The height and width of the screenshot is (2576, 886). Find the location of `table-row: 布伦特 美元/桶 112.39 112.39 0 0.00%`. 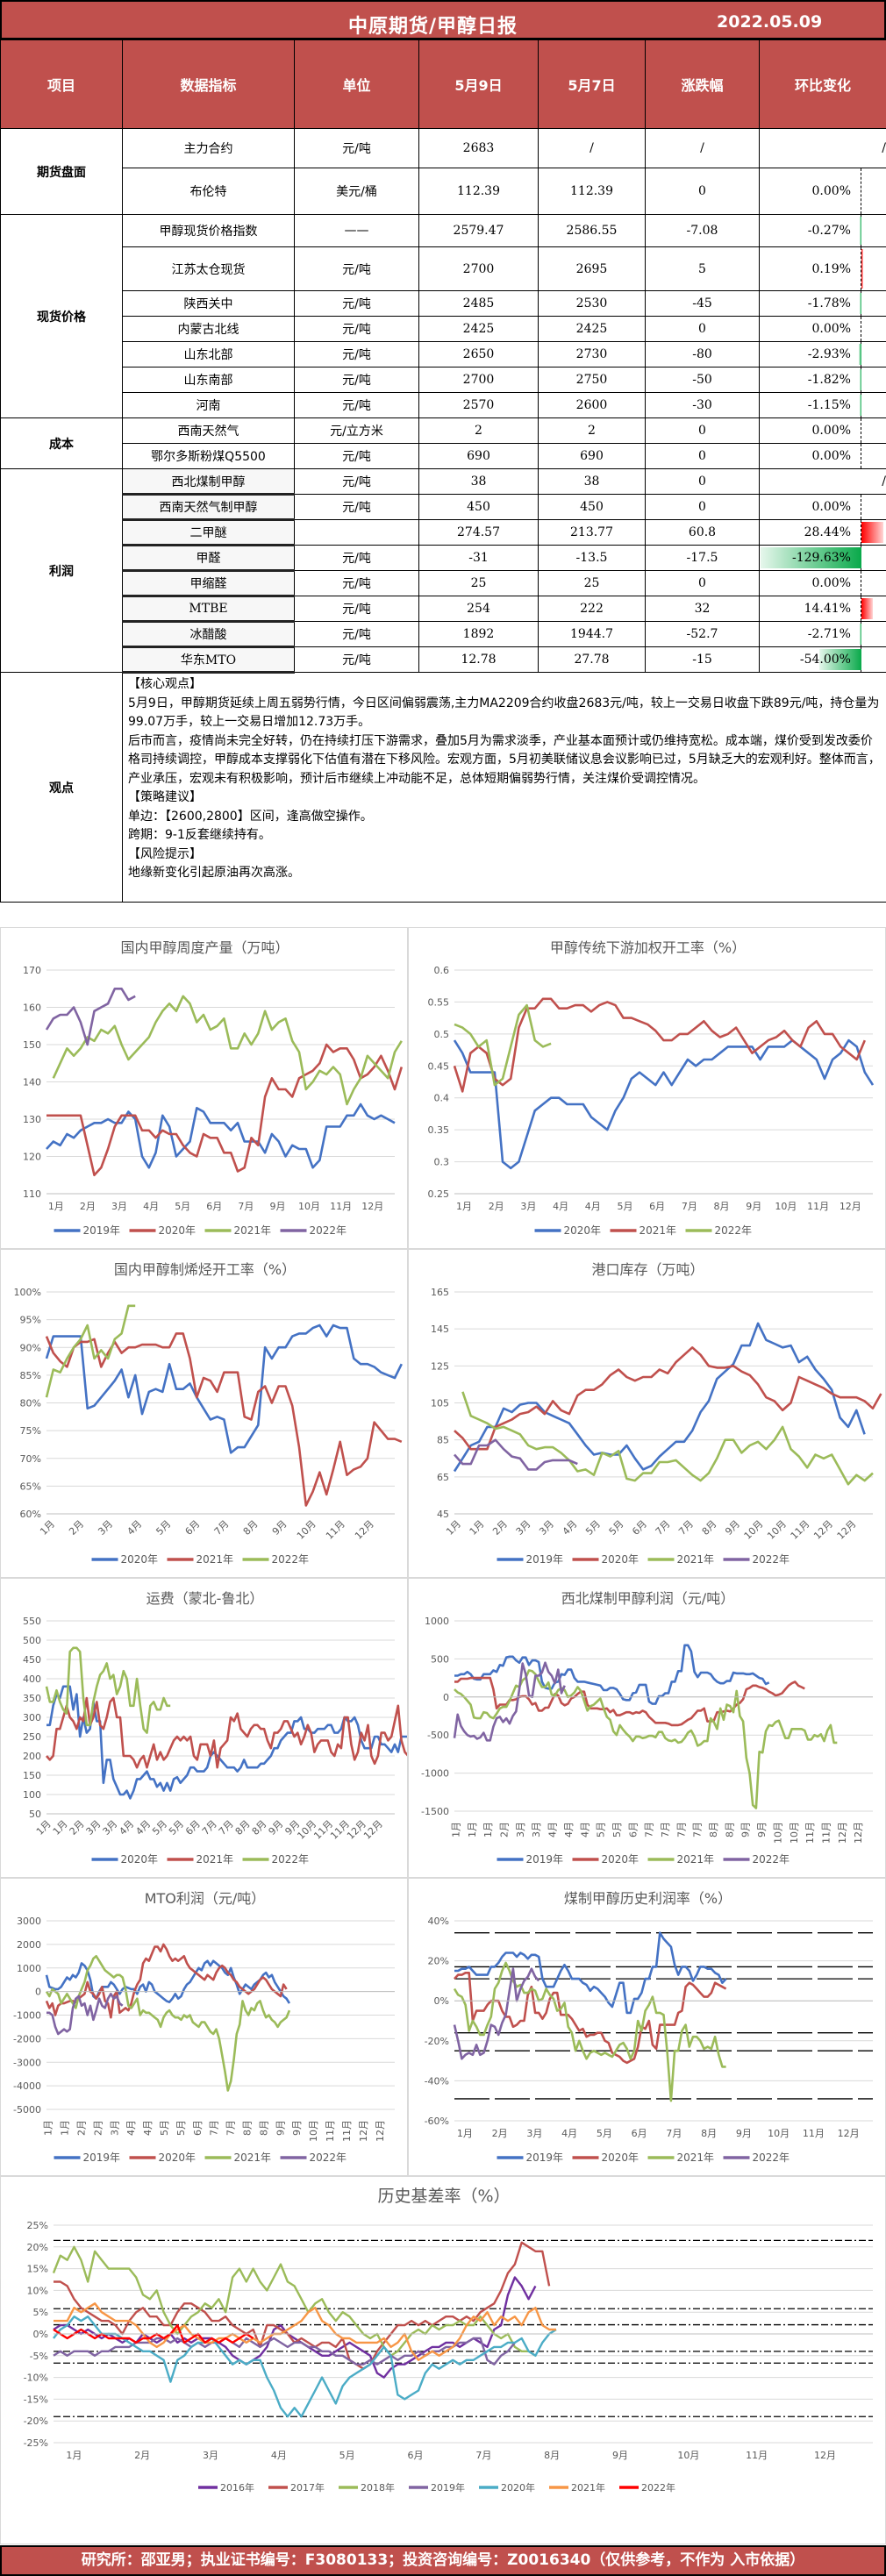

table-row: 布伦特 美元/桶 112.39 112.39 0 0.00% is located at coordinates (443, 192).